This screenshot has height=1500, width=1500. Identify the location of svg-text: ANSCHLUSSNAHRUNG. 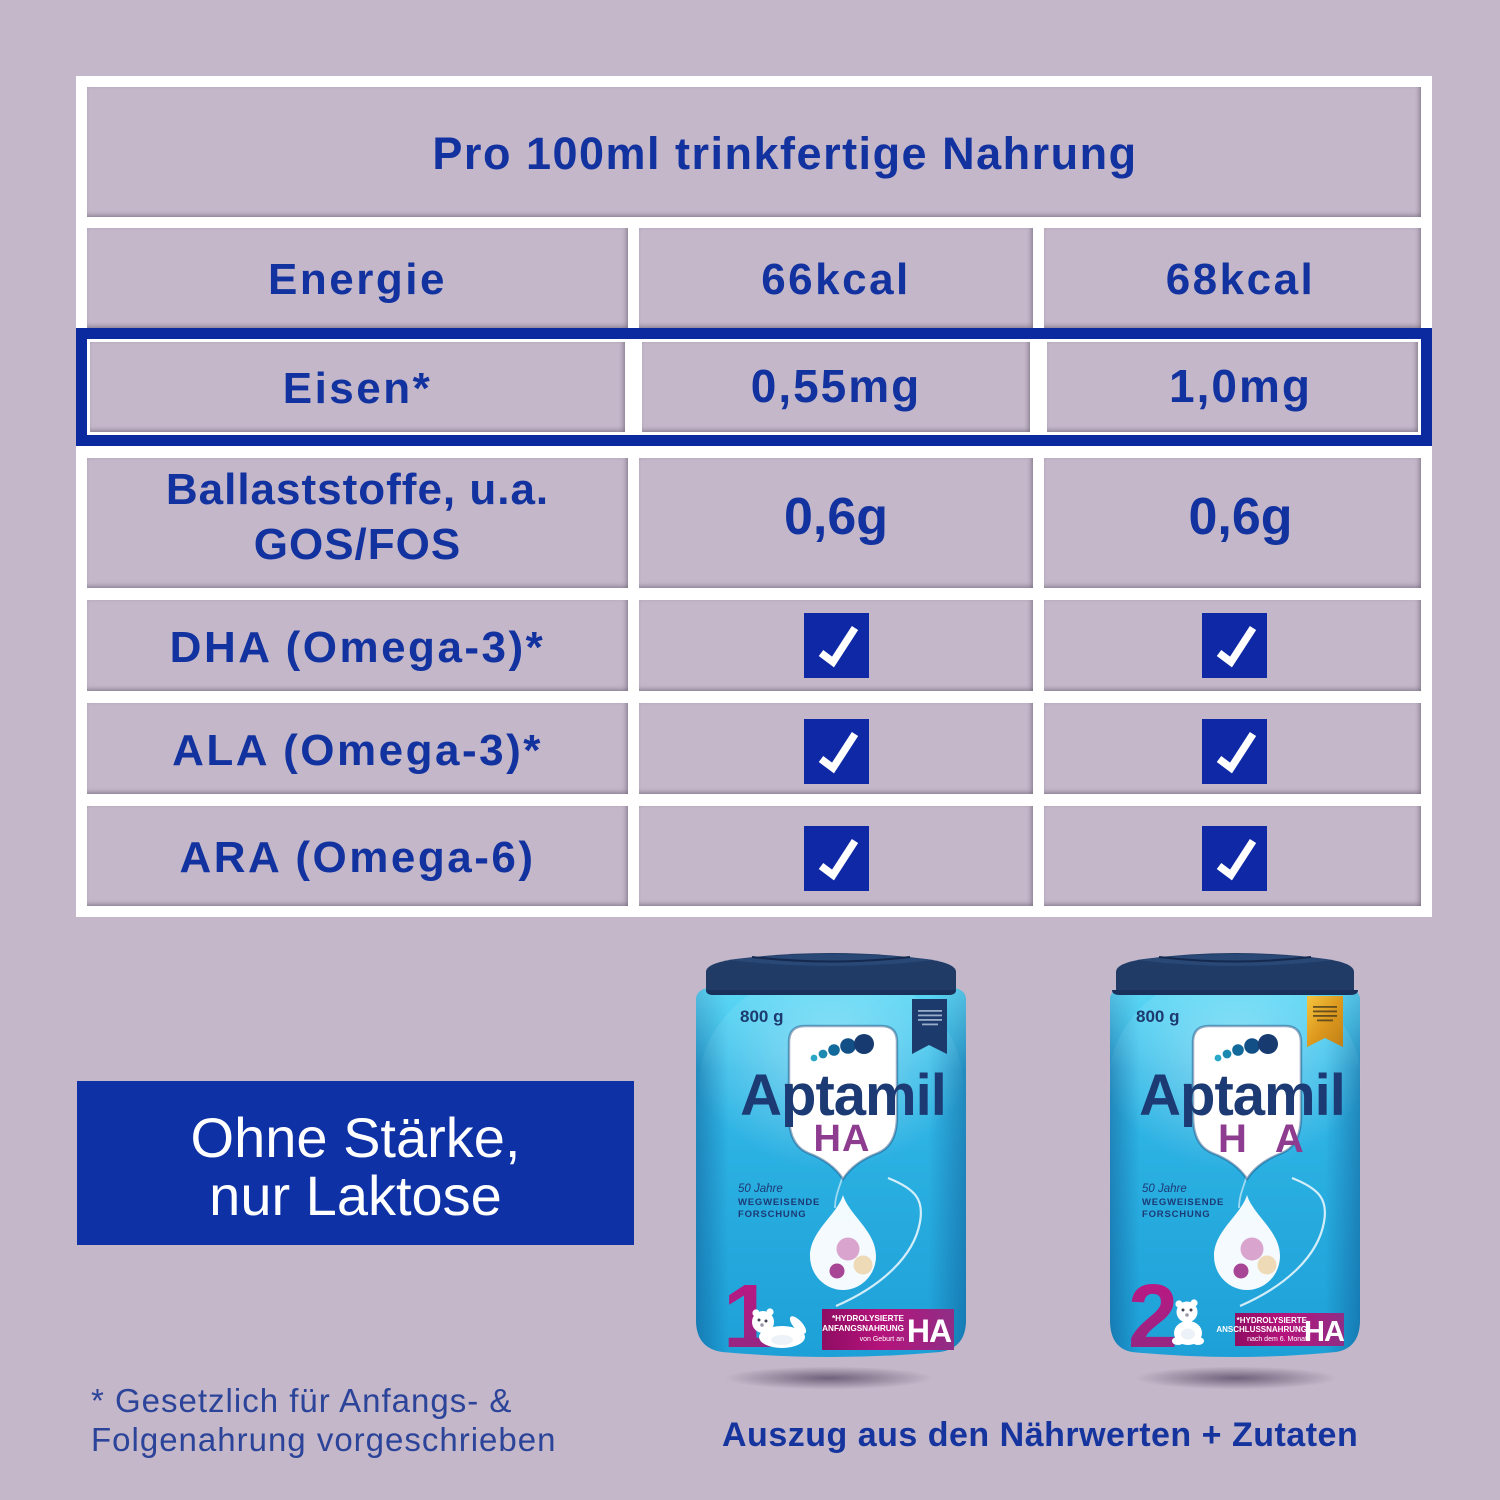
(1261, 1329).